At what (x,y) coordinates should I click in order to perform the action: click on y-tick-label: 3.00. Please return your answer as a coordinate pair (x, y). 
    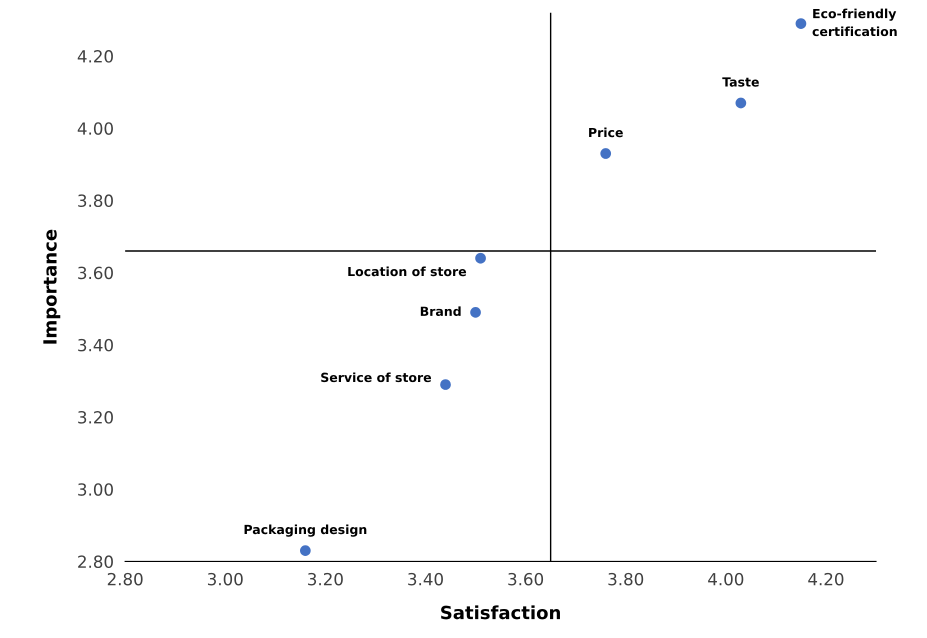
    Looking at the image, I should click on (95, 489).